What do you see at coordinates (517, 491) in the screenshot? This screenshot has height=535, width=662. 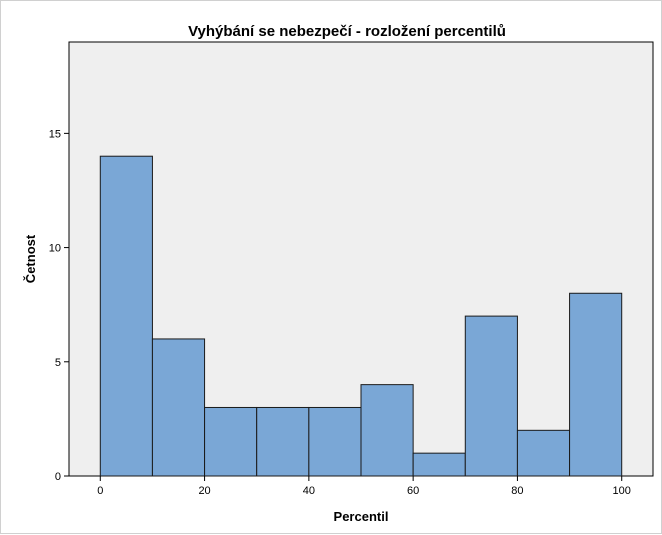 I see `x-tick-label-4: 80` at bounding box center [517, 491].